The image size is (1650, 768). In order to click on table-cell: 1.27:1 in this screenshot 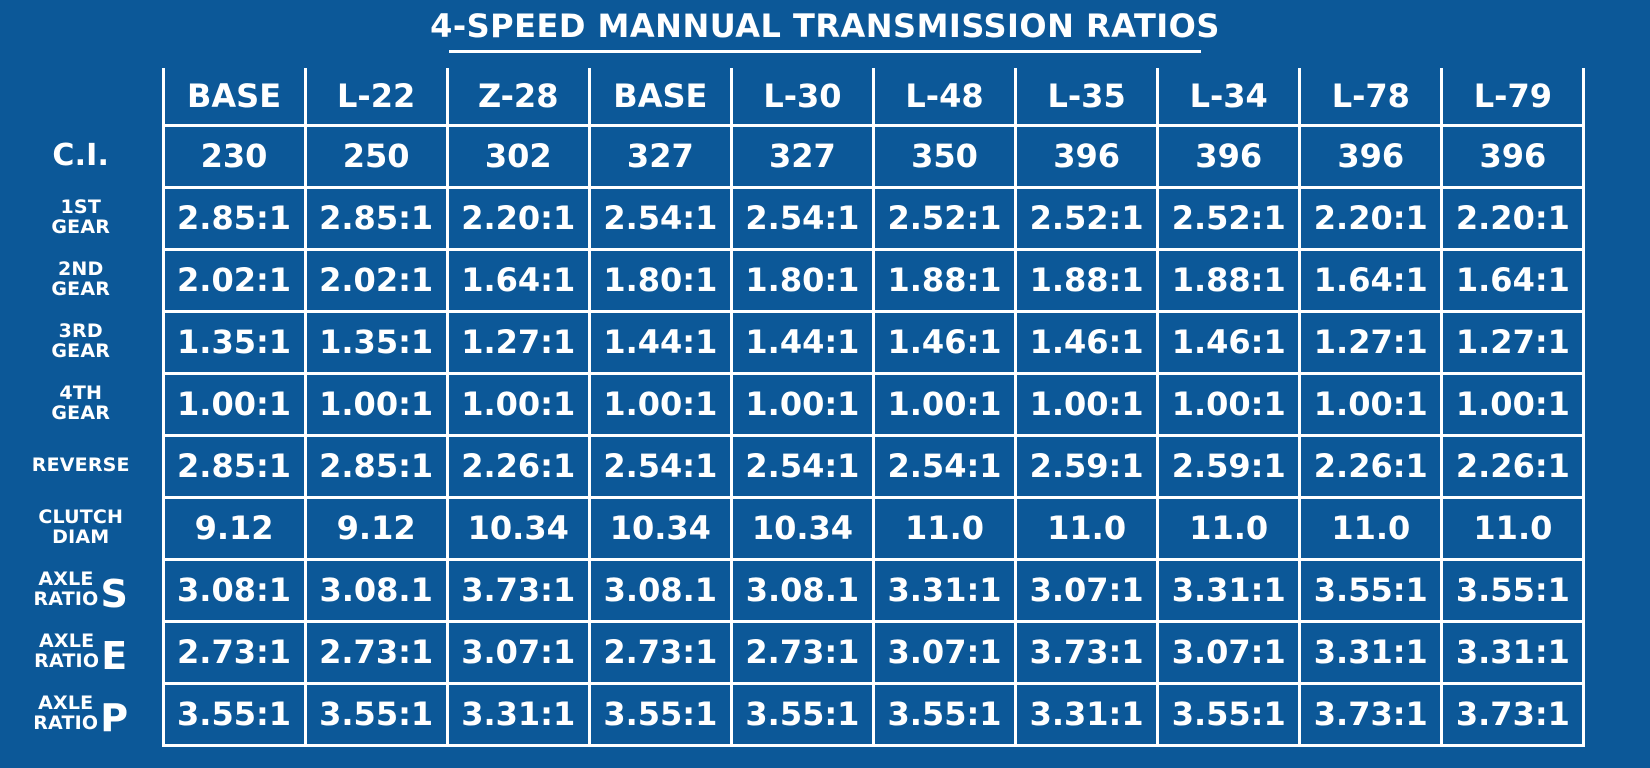, I will do `click(1513, 342)`.